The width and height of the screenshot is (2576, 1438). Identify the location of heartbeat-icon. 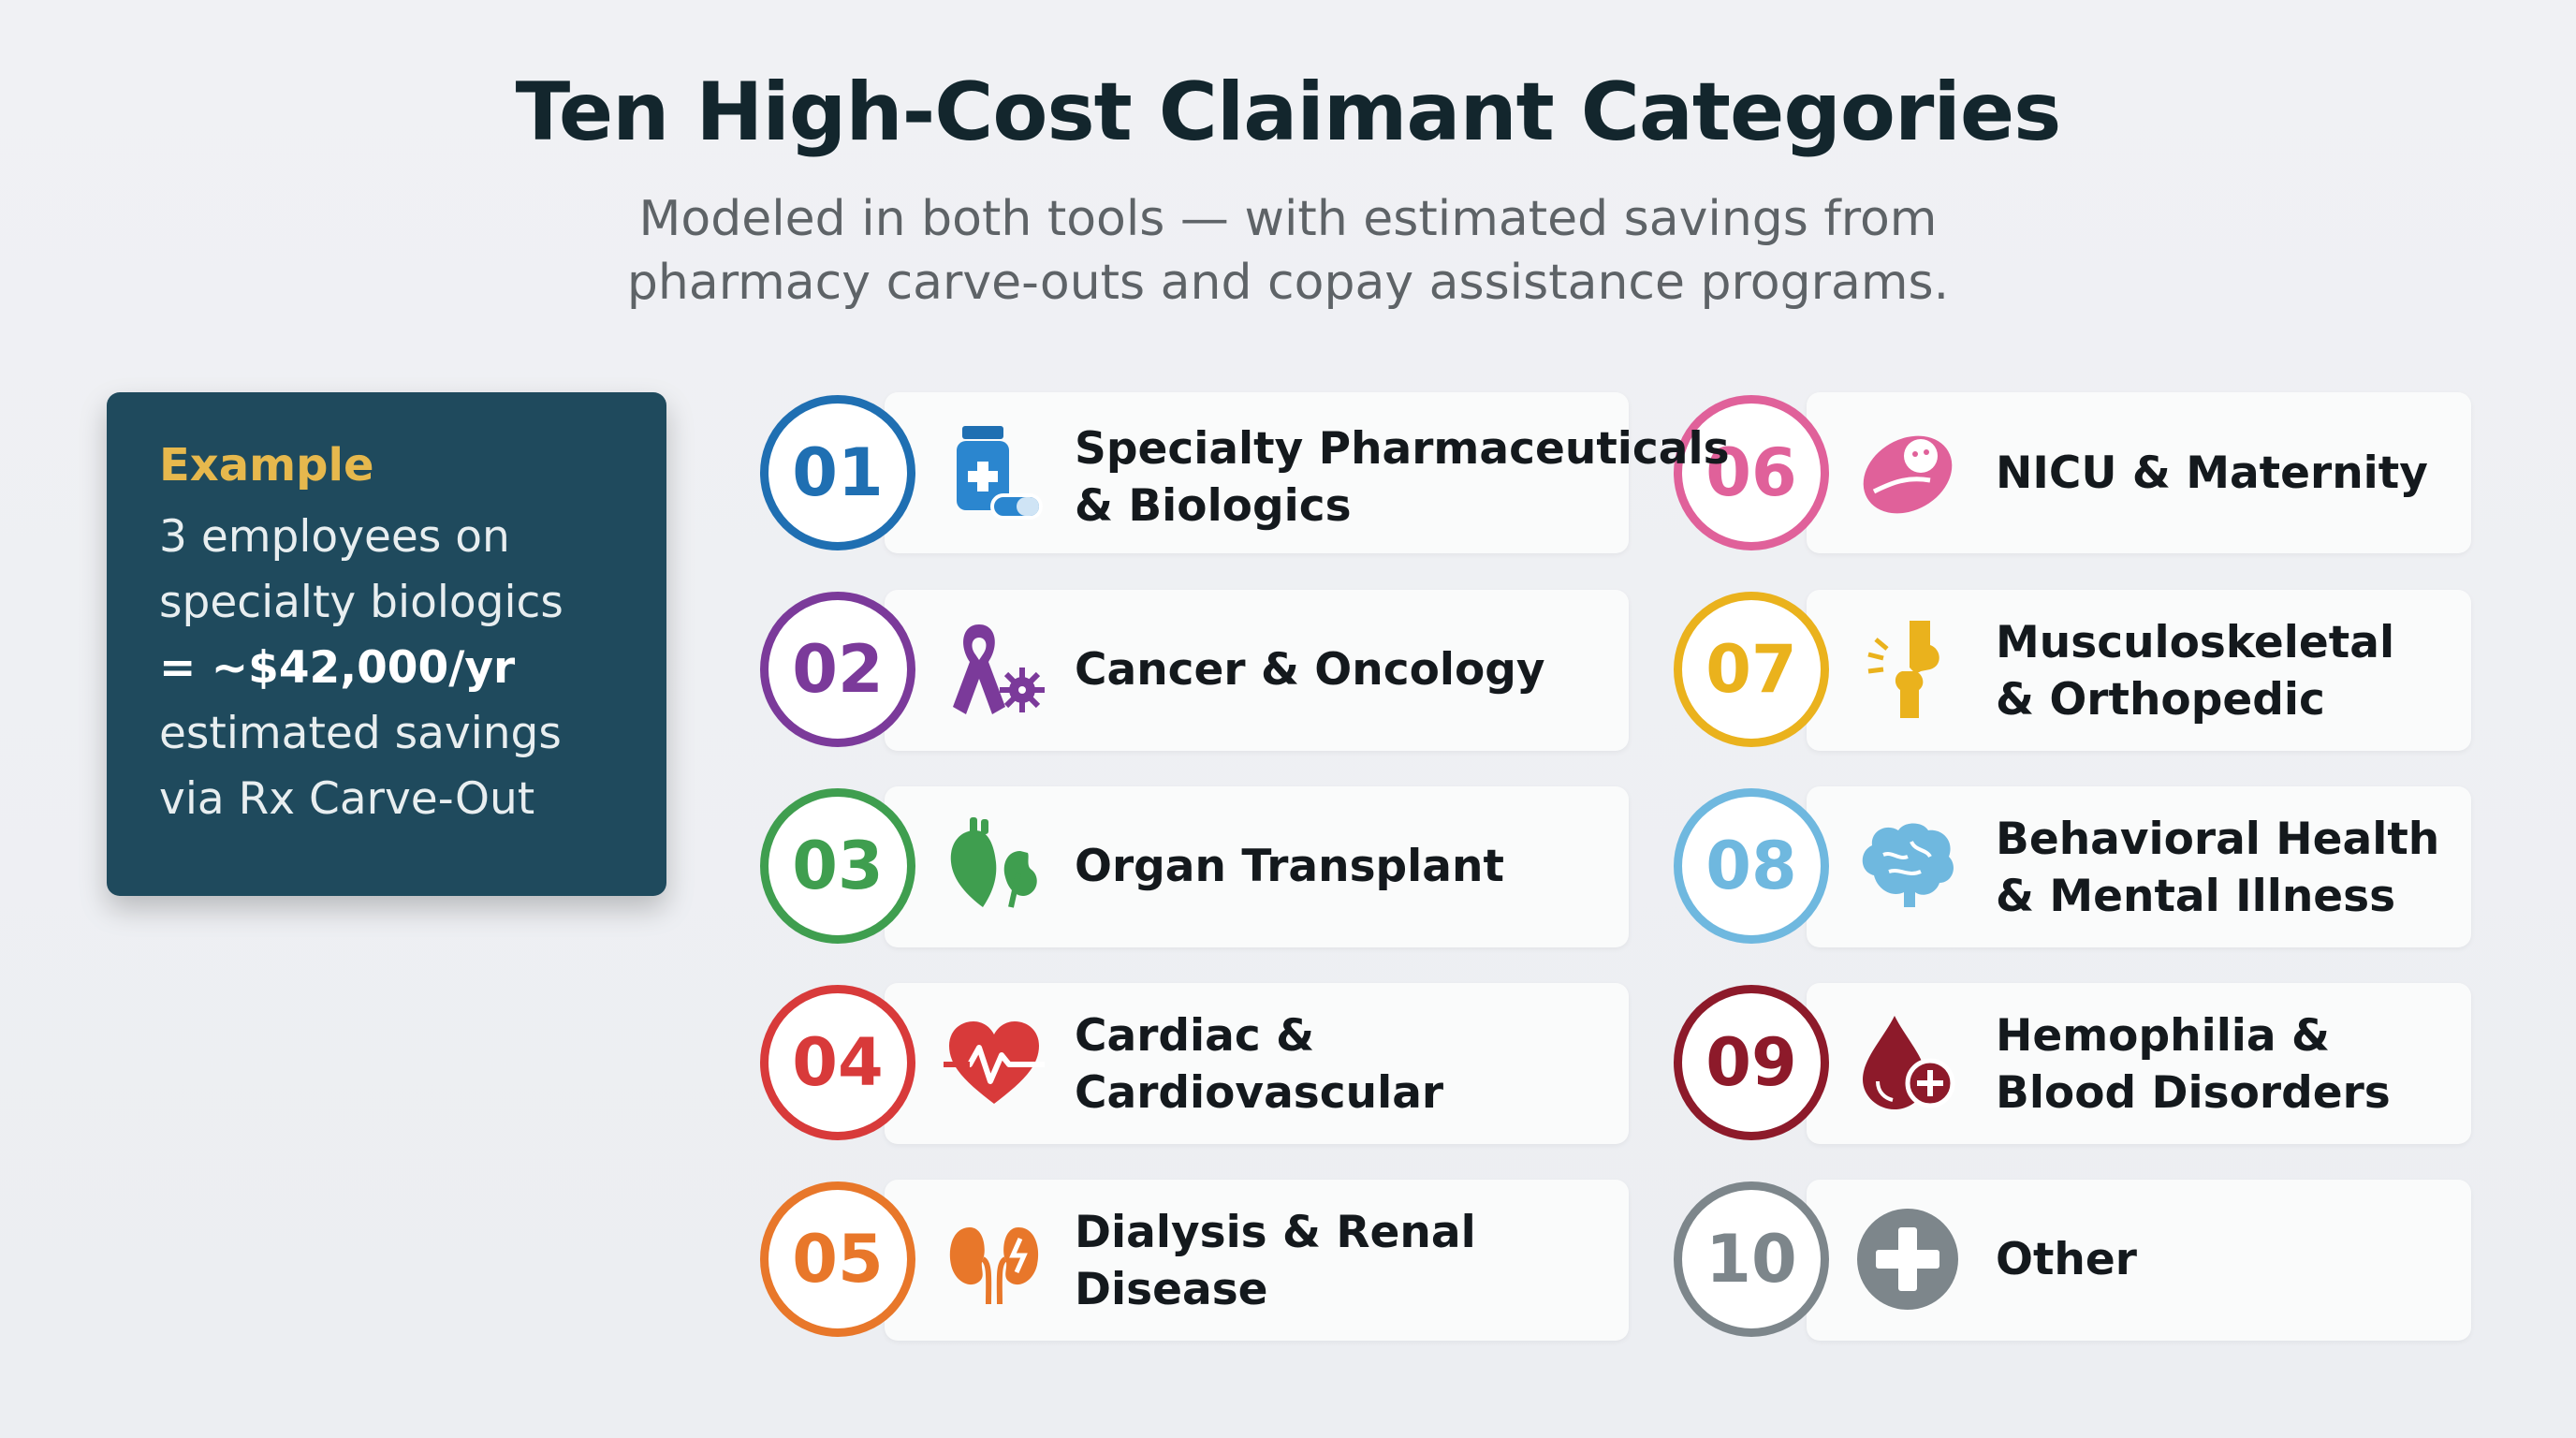
(994, 1062).